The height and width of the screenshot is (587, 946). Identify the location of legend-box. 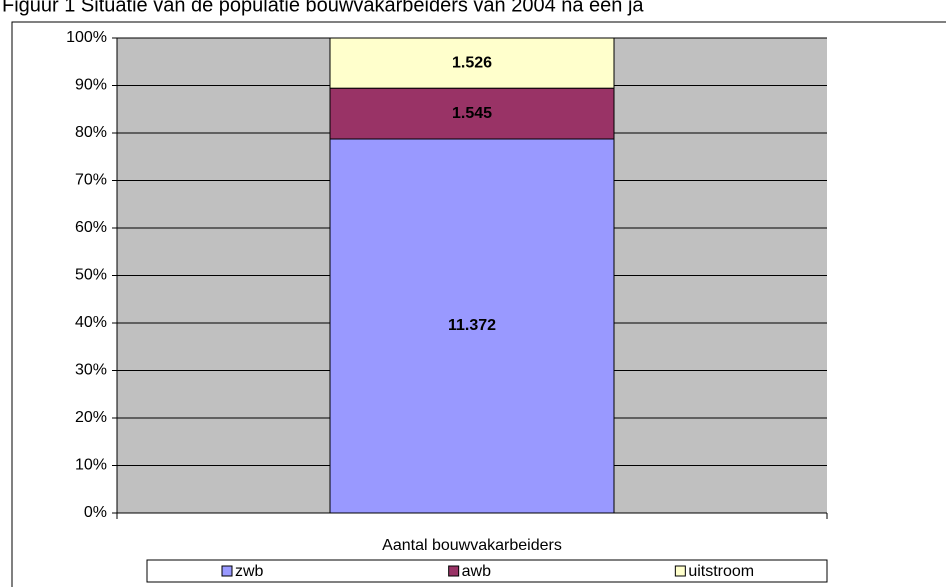
(487, 571).